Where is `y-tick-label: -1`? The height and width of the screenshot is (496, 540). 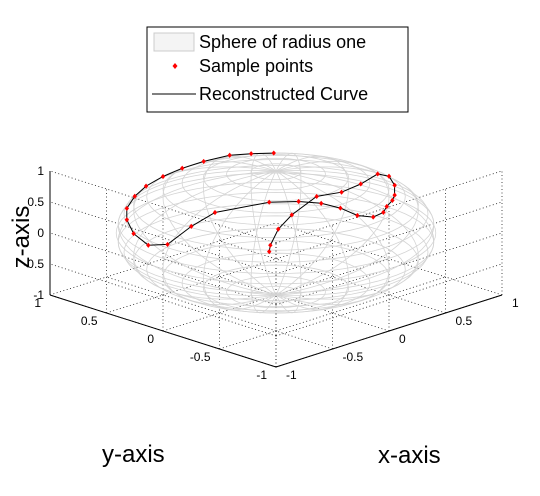 y-tick-label: -1 is located at coordinates (261, 375).